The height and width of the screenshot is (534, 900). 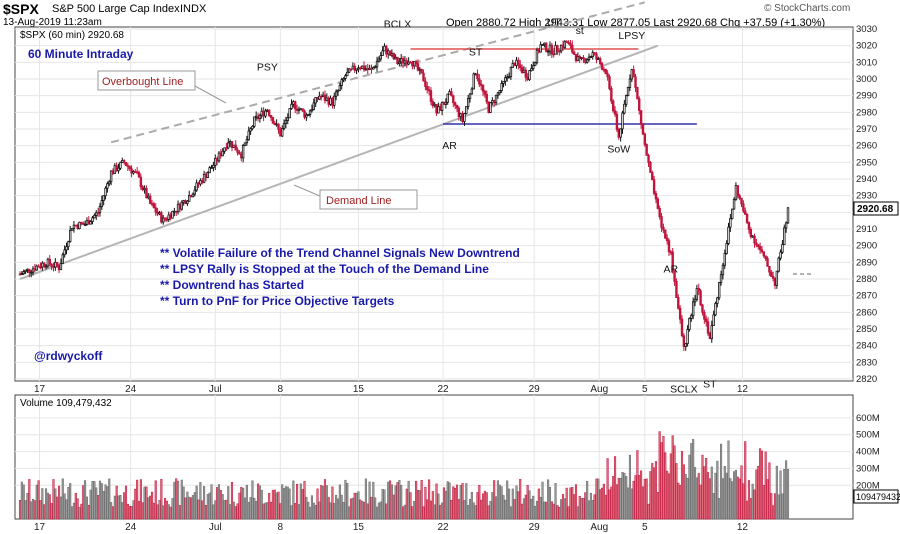 I want to click on current-price-label: 2920.68, so click(x=875, y=209).